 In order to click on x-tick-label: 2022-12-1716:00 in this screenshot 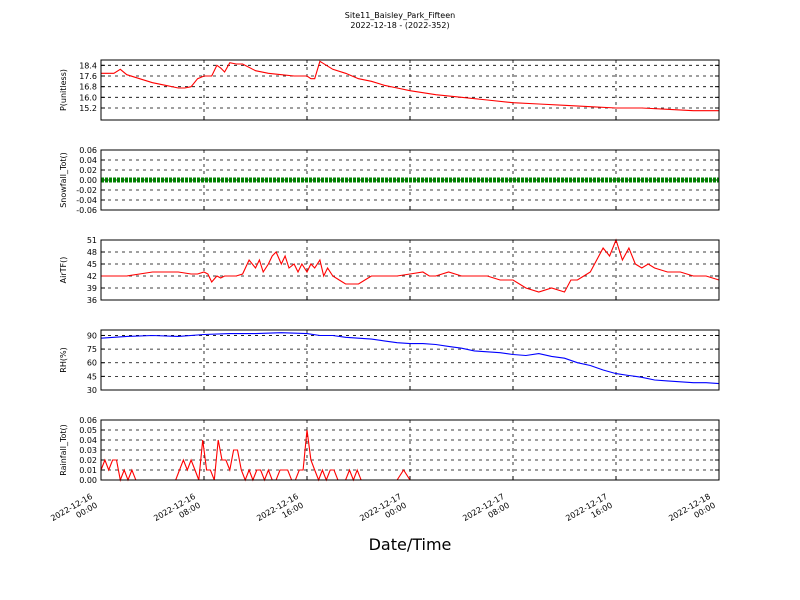, I will do `click(589, 512)`.